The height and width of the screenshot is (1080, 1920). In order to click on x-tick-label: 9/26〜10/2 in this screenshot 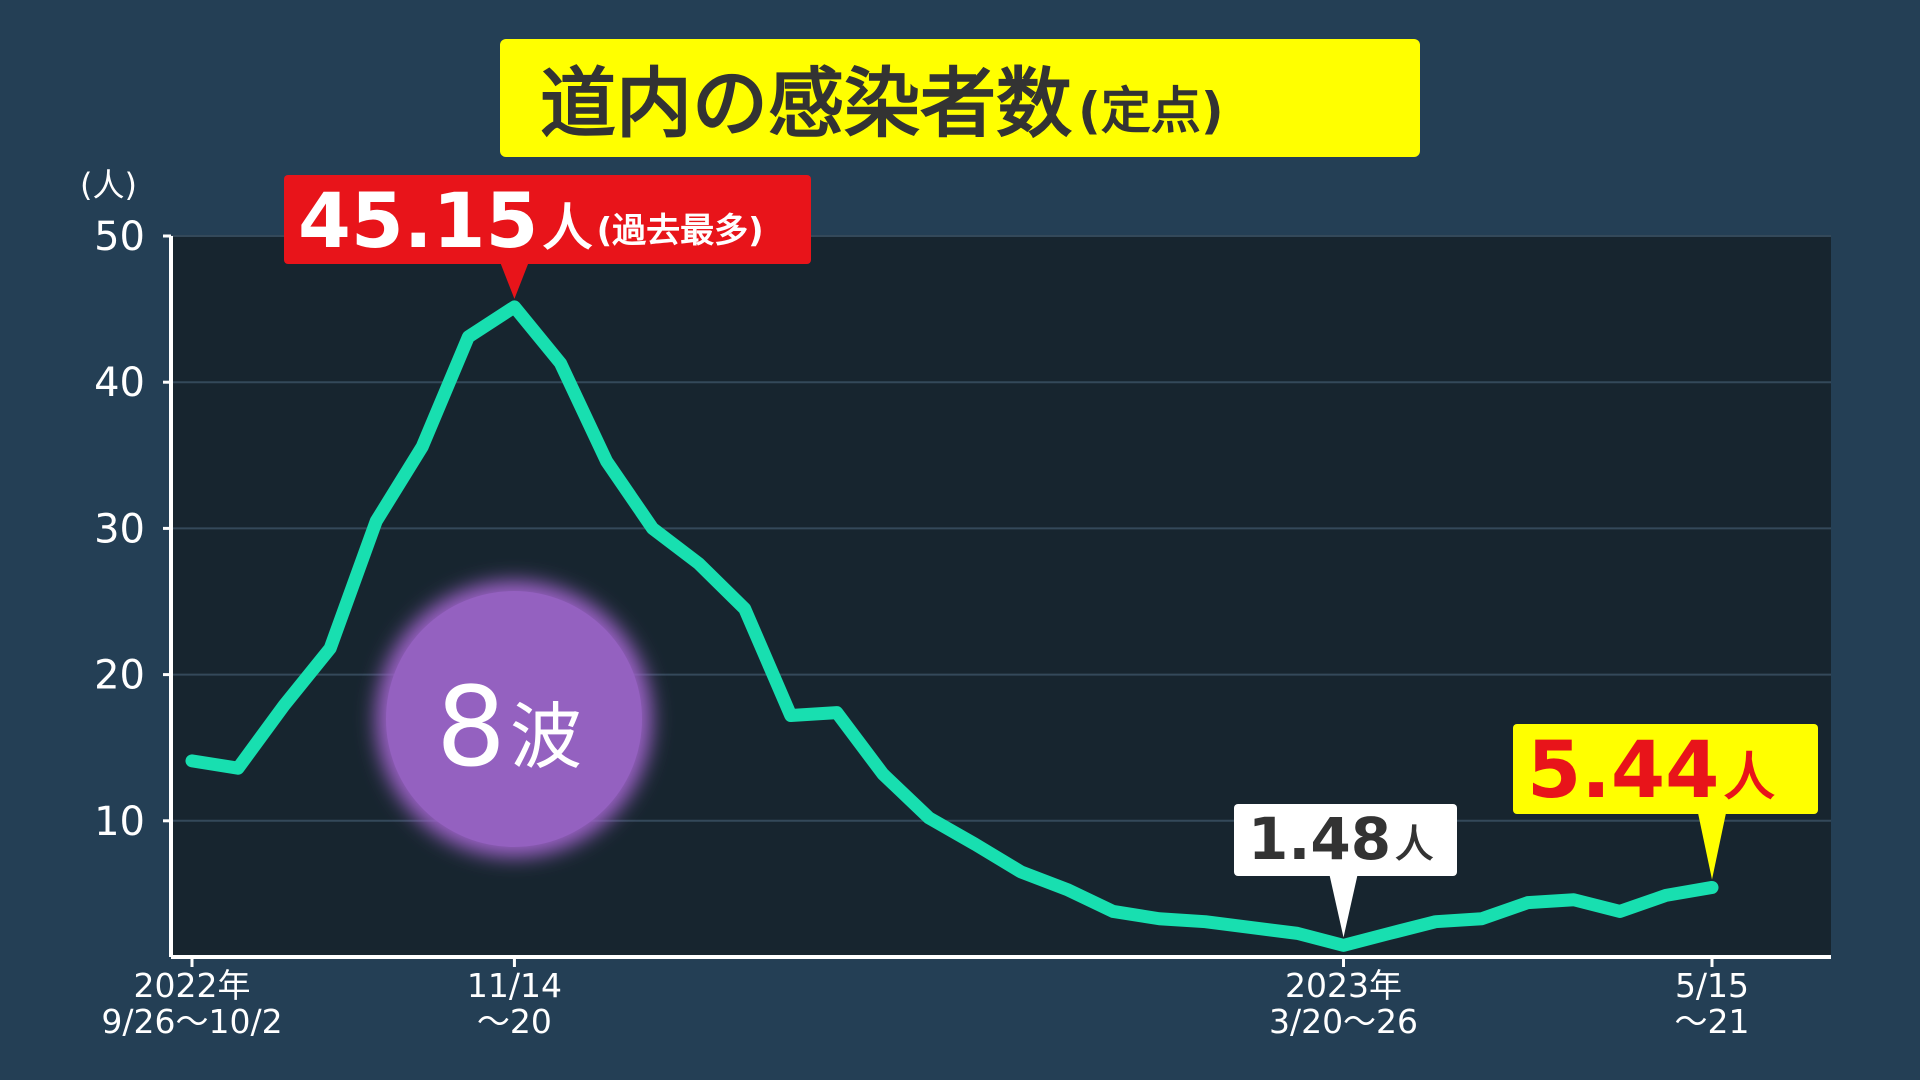, I will do `click(191, 1021)`.